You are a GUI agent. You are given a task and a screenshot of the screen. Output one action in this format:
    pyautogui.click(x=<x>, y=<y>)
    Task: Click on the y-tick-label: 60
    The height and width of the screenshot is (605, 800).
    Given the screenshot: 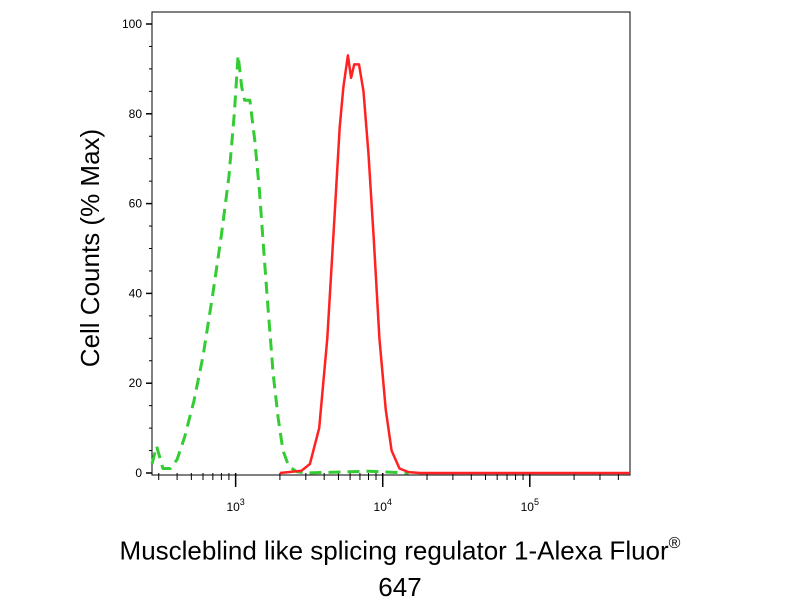 What is the action you would take?
    pyautogui.click(x=136, y=204)
    